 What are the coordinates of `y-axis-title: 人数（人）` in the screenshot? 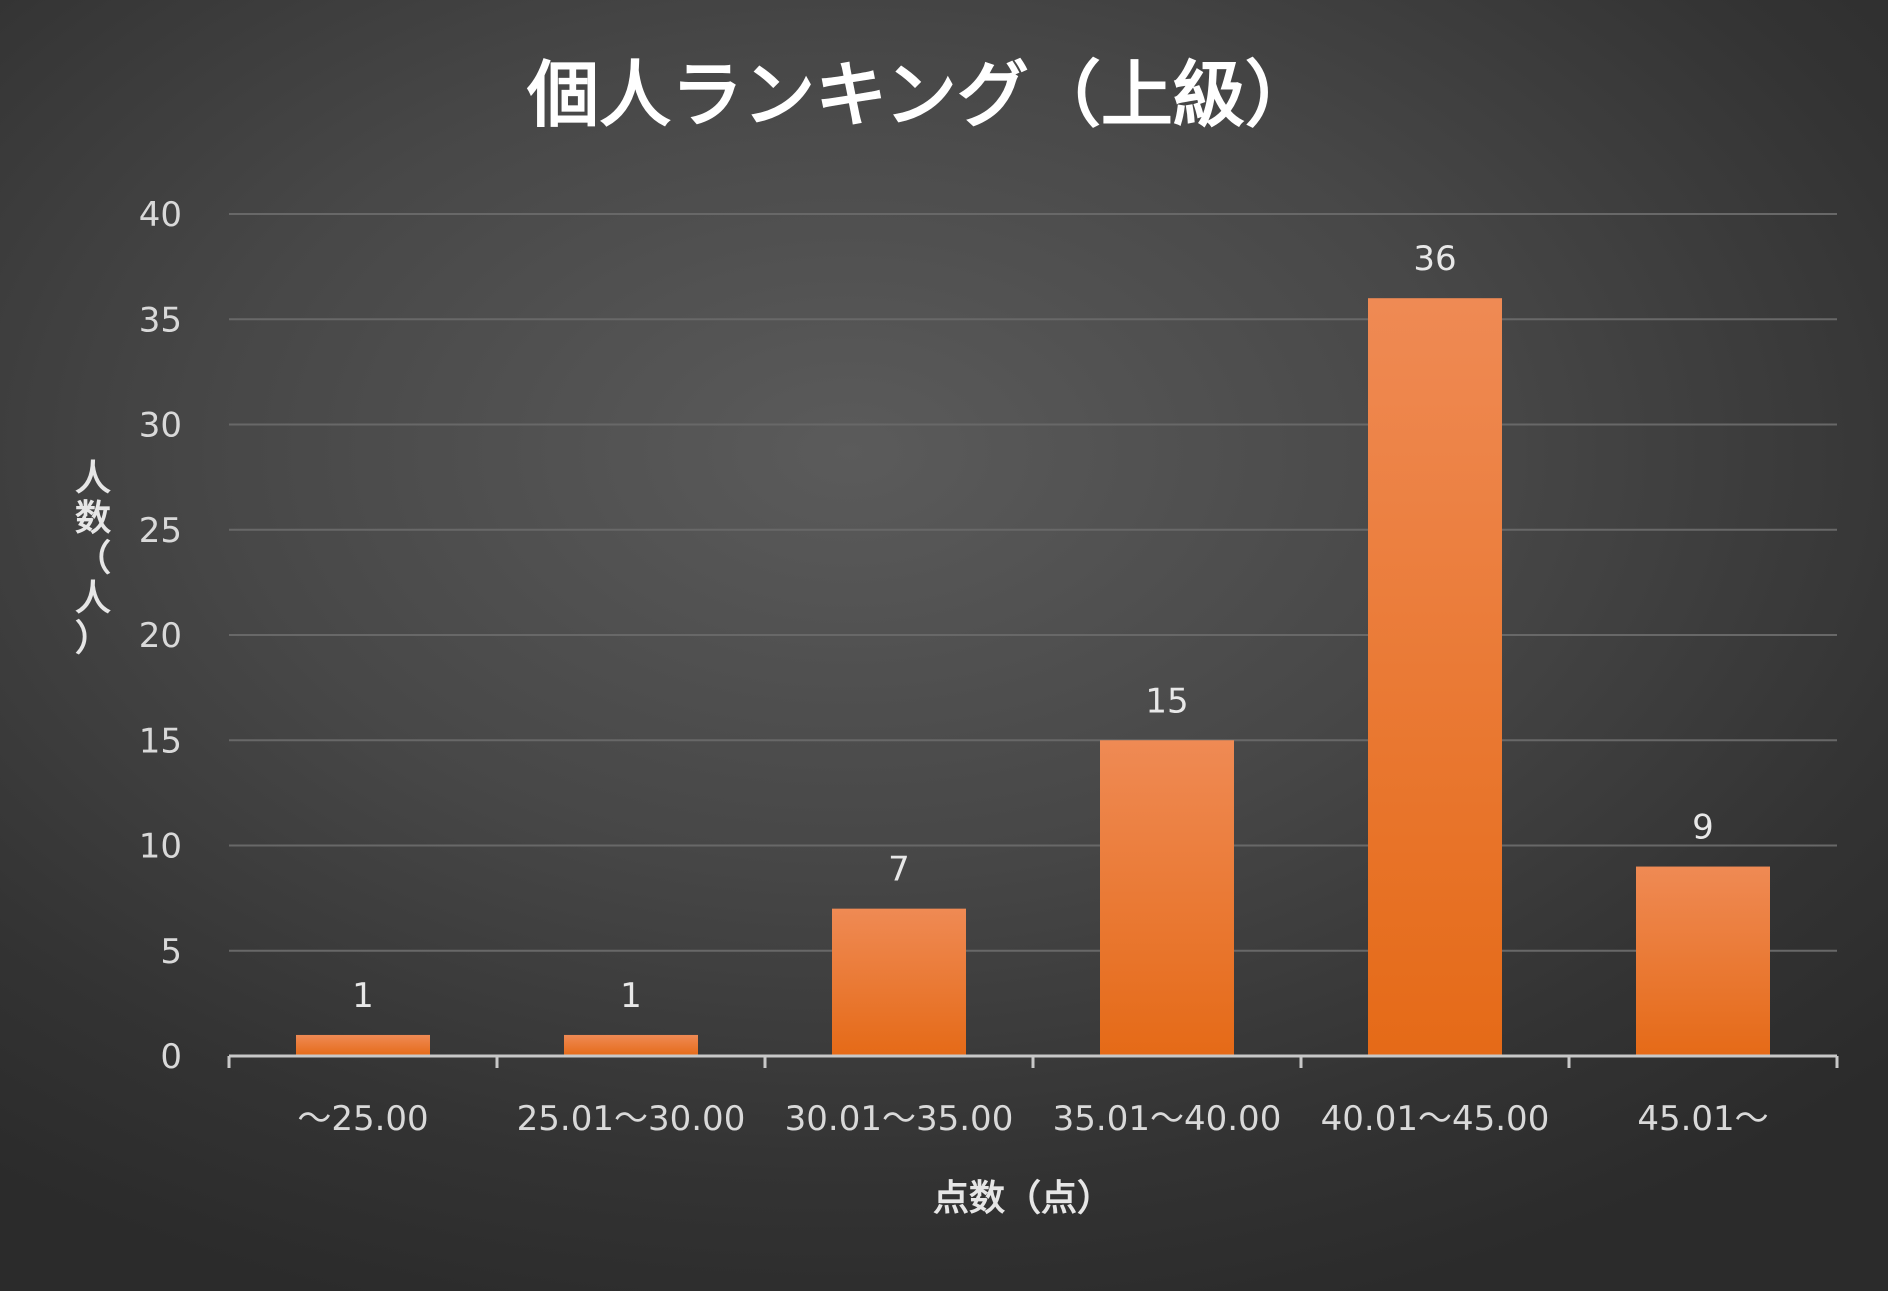 It's located at (93, 558).